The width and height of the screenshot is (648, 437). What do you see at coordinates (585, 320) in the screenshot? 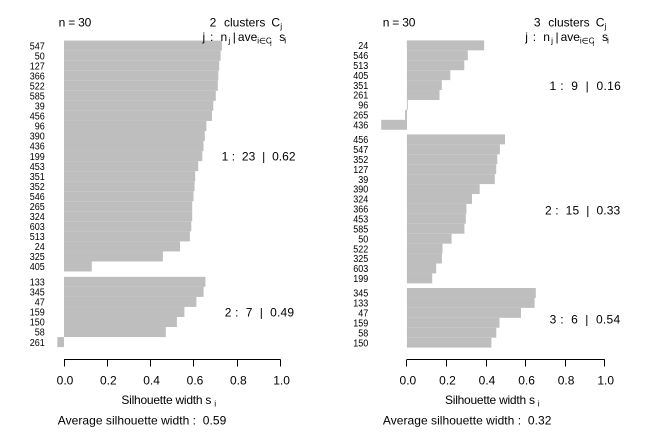
I see `svg-text: 3 : 6 | 0.54` at bounding box center [585, 320].